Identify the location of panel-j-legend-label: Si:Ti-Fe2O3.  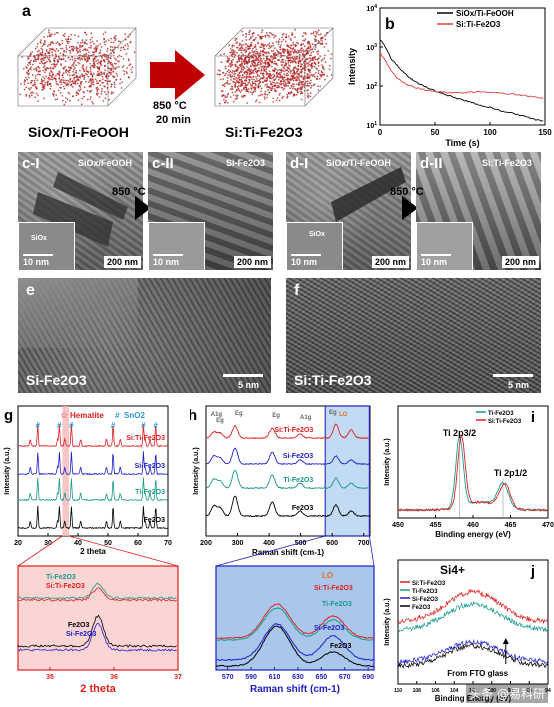
(429, 584).